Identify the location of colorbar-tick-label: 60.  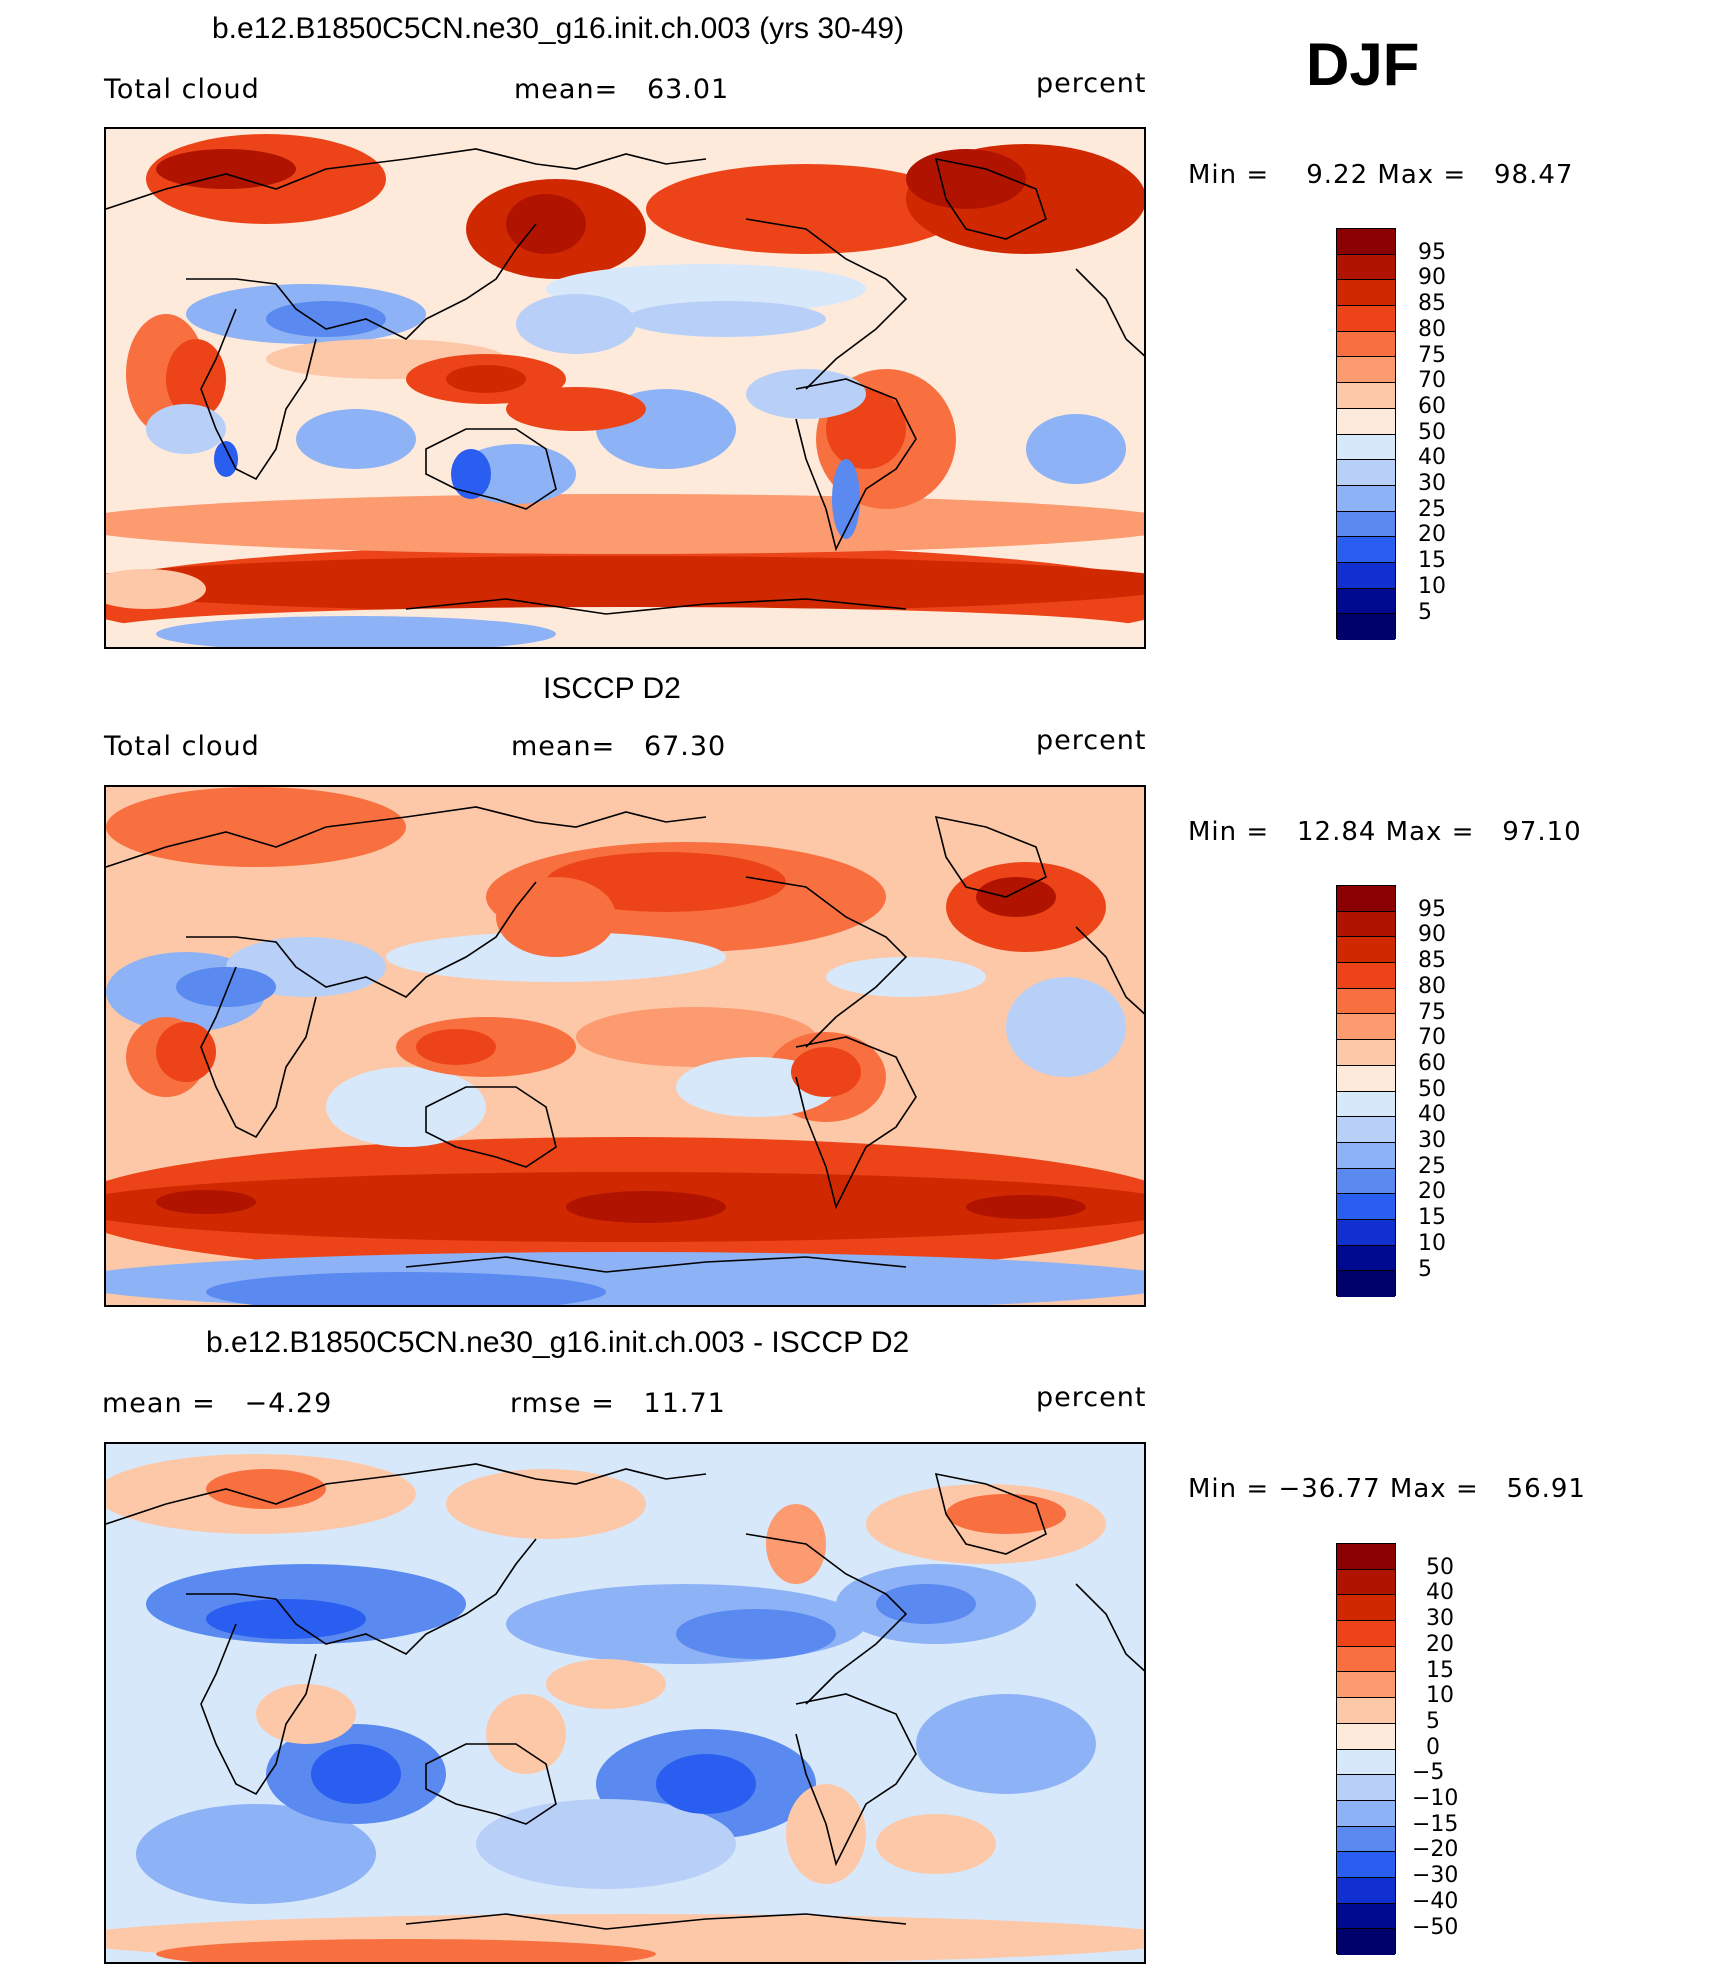
(1432, 1063).